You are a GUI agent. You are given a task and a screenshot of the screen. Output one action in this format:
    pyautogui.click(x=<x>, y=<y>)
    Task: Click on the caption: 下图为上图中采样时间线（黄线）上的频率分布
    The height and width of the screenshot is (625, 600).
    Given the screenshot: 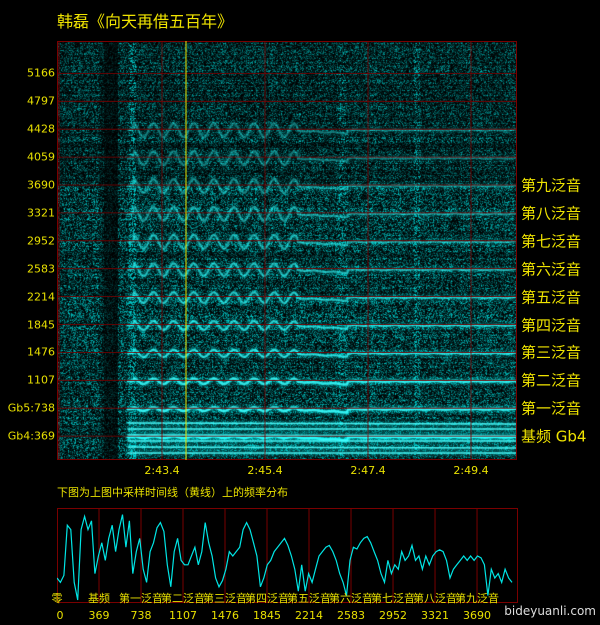 What is the action you would take?
    pyautogui.click(x=172, y=492)
    